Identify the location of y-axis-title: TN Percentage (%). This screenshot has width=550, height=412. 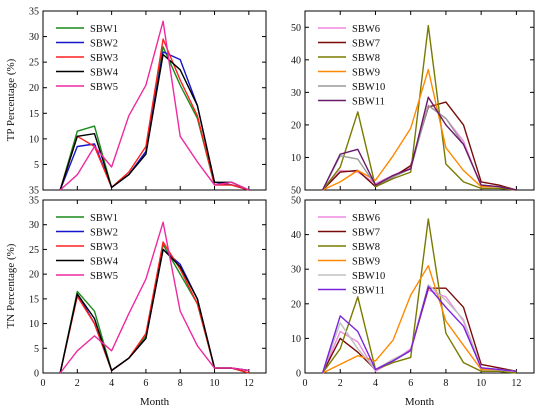
(11, 285).